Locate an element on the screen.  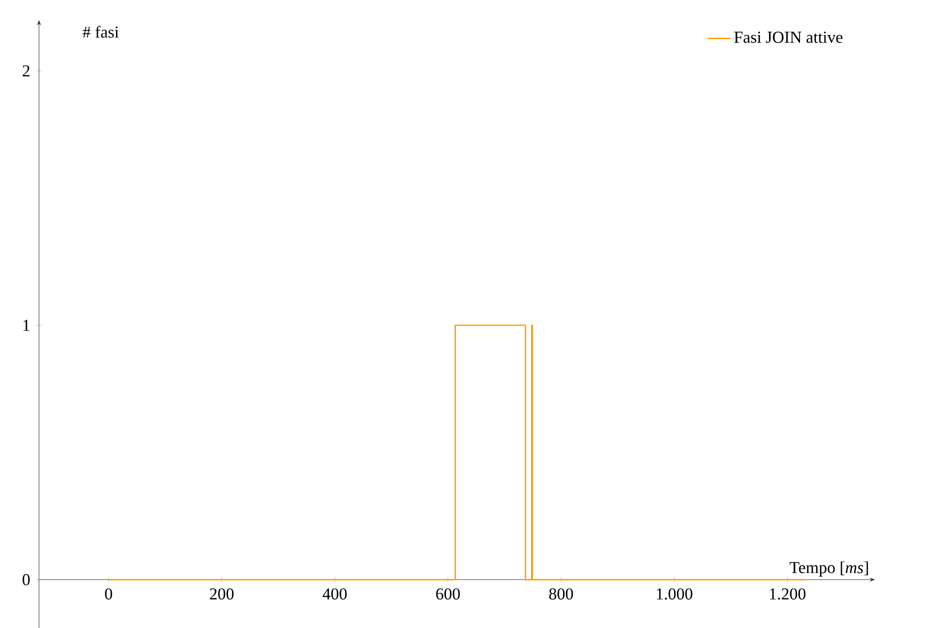
x-tick-label: 1.200 is located at coordinates (788, 594).